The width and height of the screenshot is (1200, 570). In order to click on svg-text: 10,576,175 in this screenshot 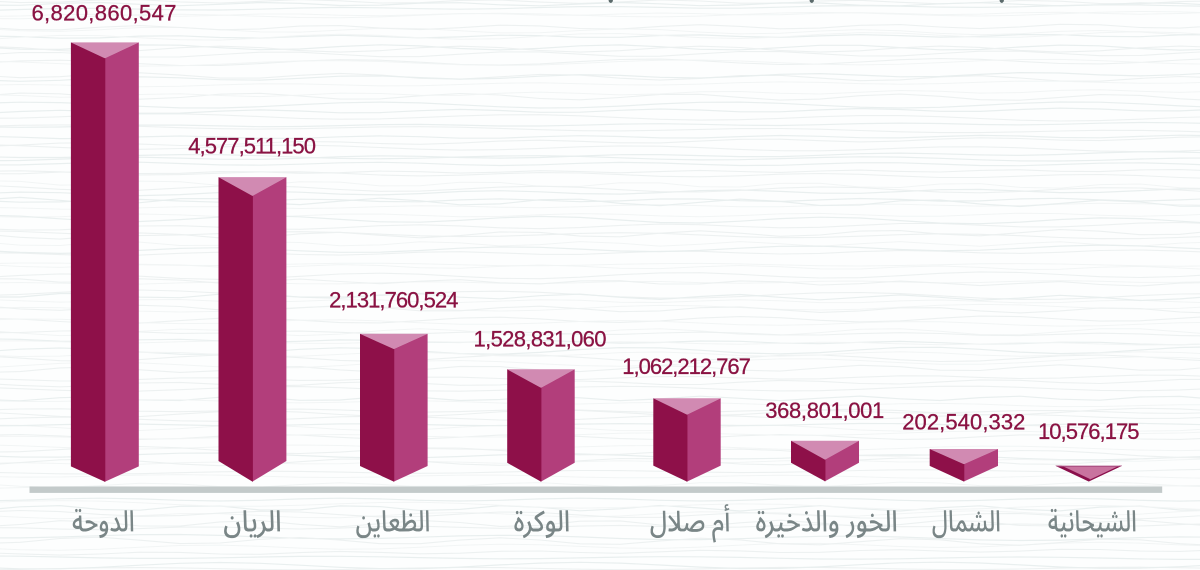, I will do `click(1089, 431)`.